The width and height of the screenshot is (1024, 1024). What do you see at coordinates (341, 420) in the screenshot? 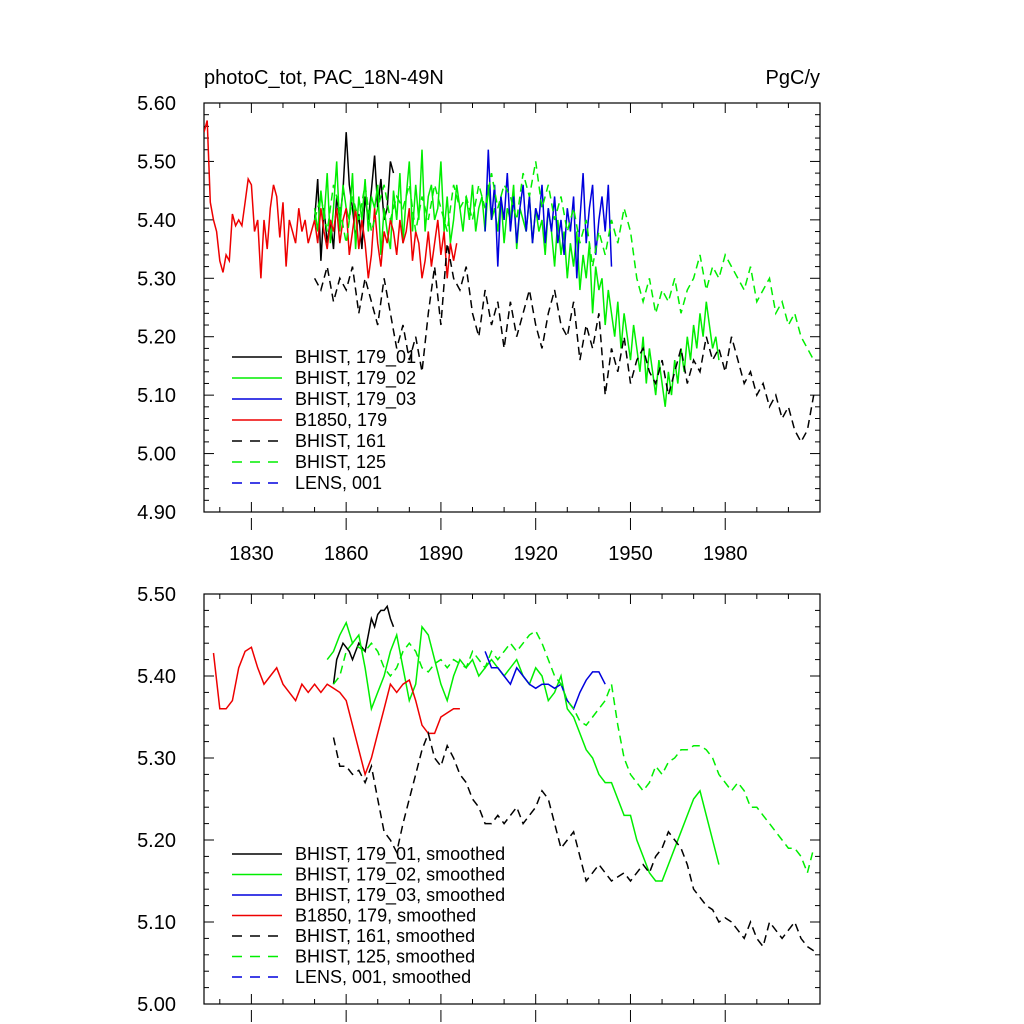
I see `legend-label: B1850, 179` at bounding box center [341, 420].